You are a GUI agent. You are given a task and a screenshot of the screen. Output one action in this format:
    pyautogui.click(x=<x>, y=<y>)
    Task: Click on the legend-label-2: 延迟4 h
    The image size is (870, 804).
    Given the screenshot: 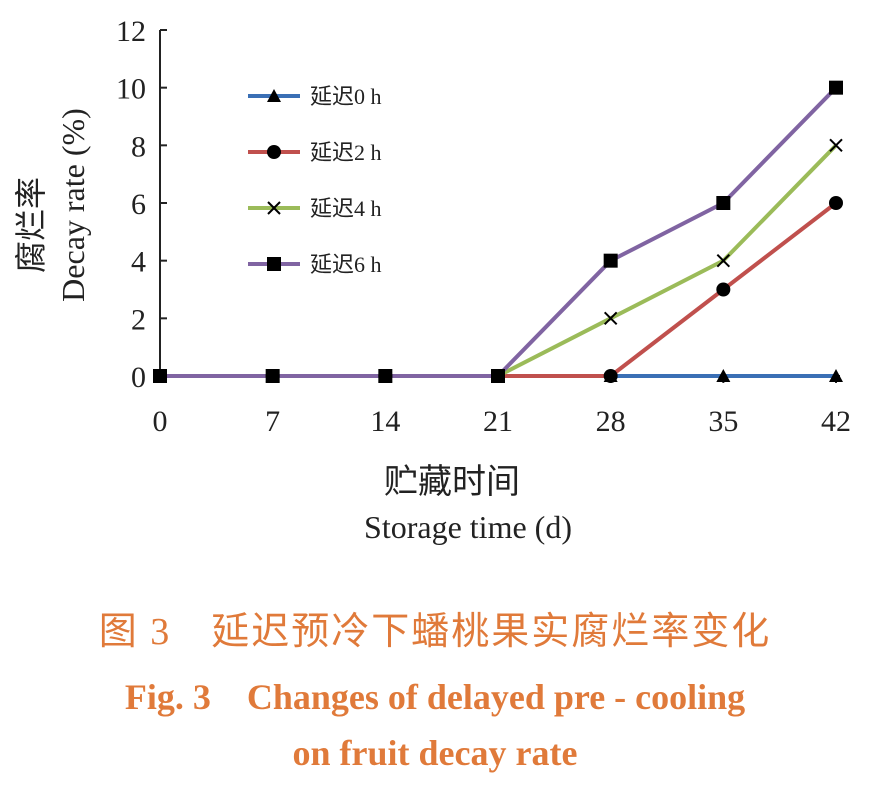 What is the action you would take?
    pyautogui.click(x=346, y=208)
    